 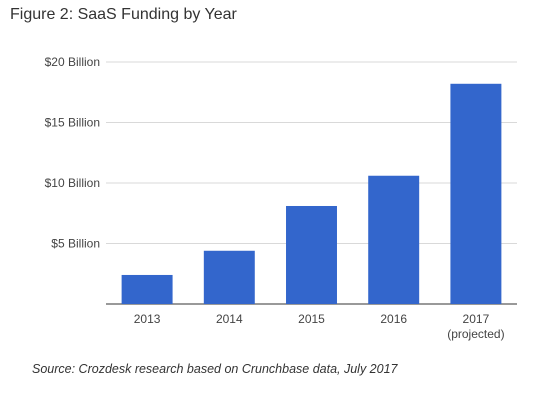 What do you see at coordinates (72, 183) in the screenshot?
I see `y-tick-label: $10 Billion` at bounding box center [72, 183].